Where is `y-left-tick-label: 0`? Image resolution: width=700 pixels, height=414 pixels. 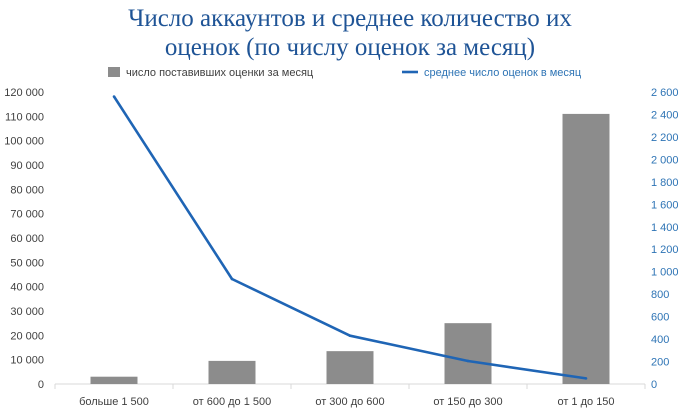 y-left-tick-label: 0 is located at coordinates (41, 385).